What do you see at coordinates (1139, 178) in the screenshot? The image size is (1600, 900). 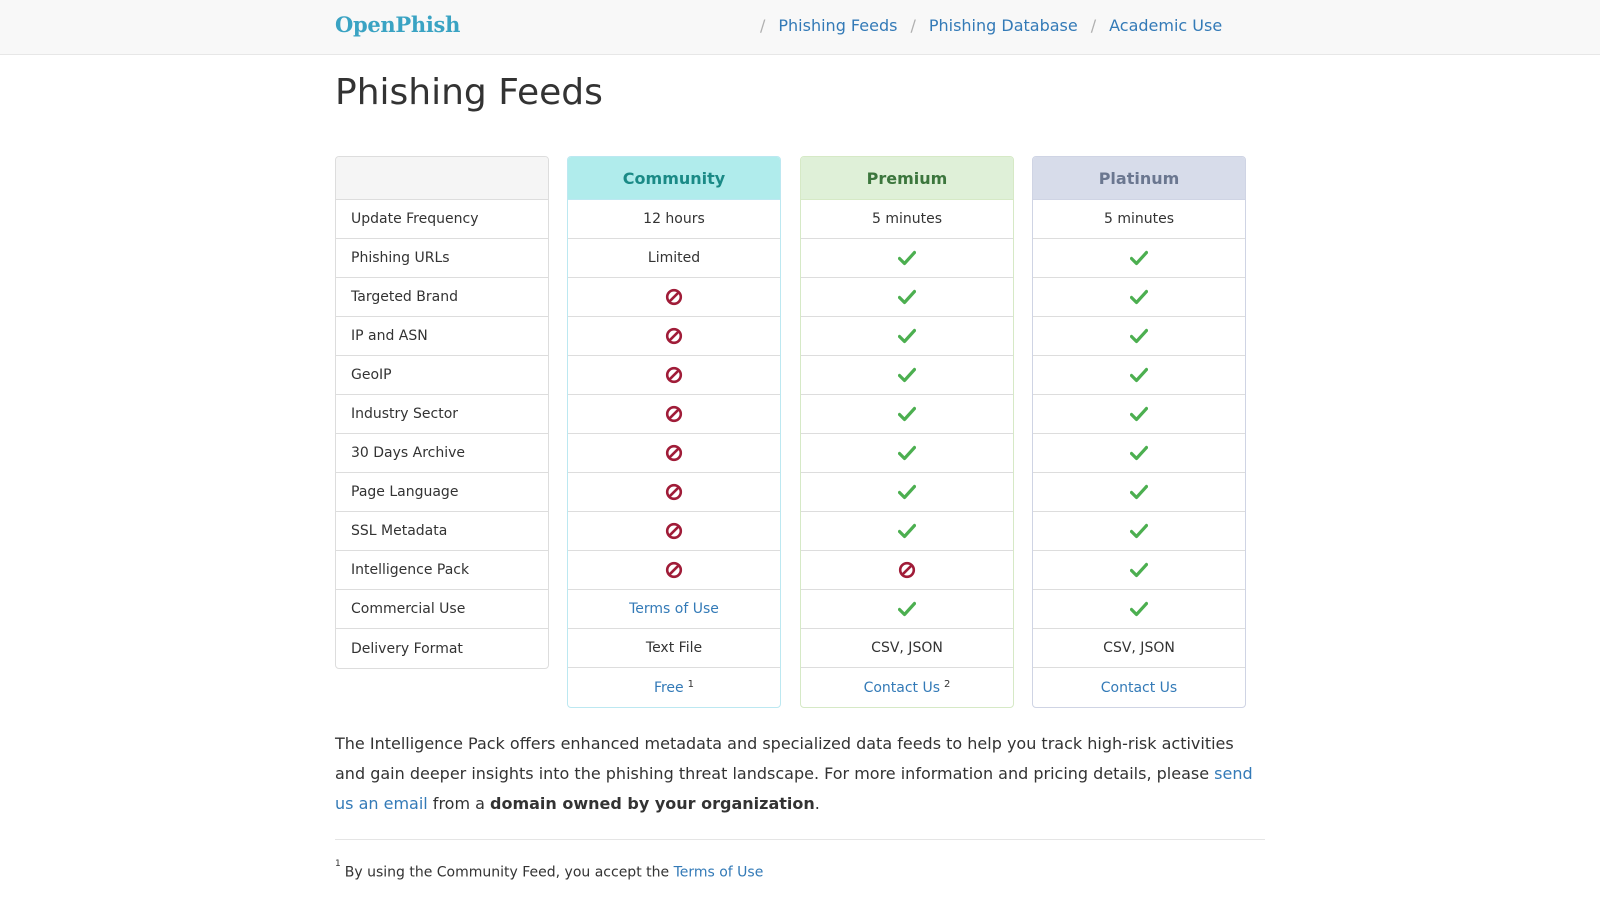 I see `platinum-plan-header: Platinum` at bounding box center [1139, 178].